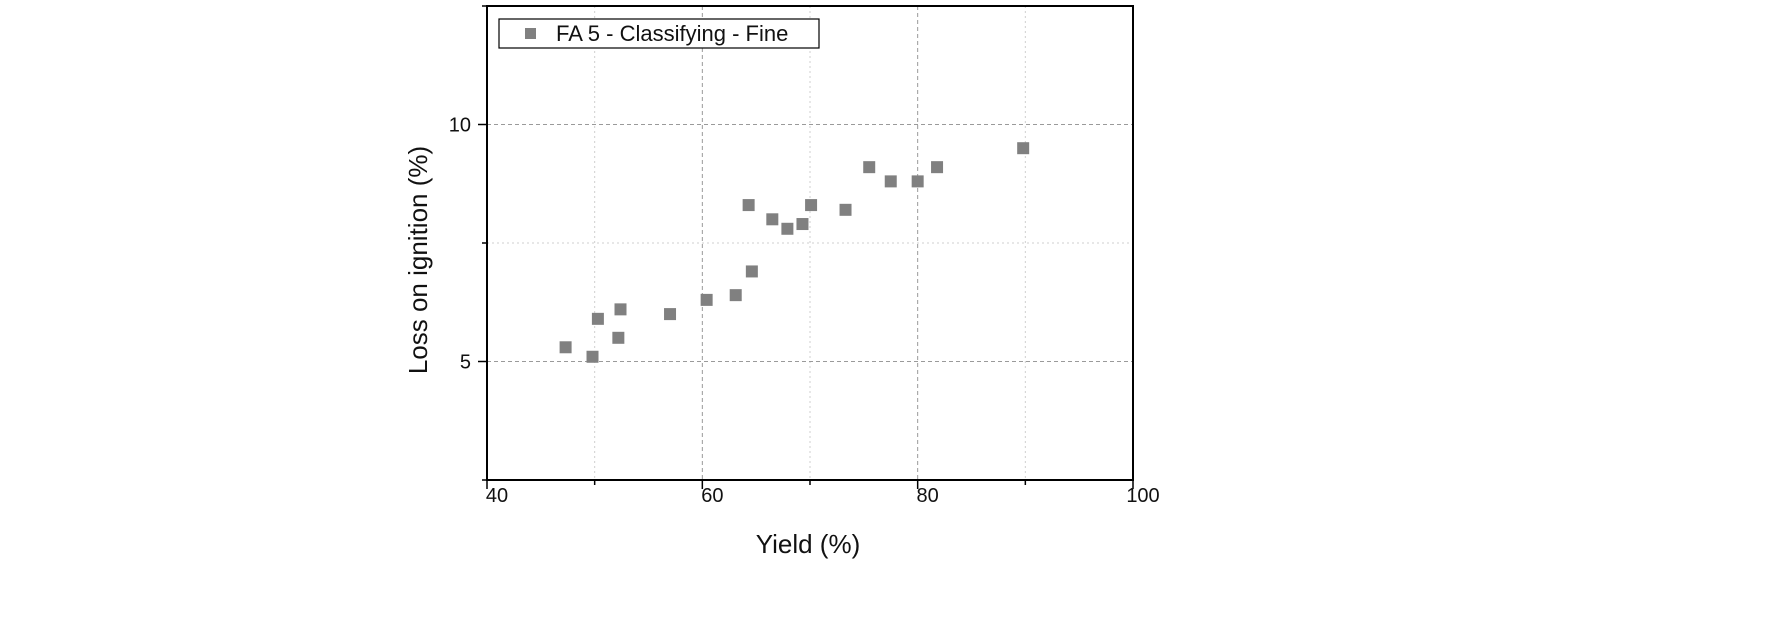  I want to click on legend: FA 5 - Classifying - Fine, so click(659, 33).